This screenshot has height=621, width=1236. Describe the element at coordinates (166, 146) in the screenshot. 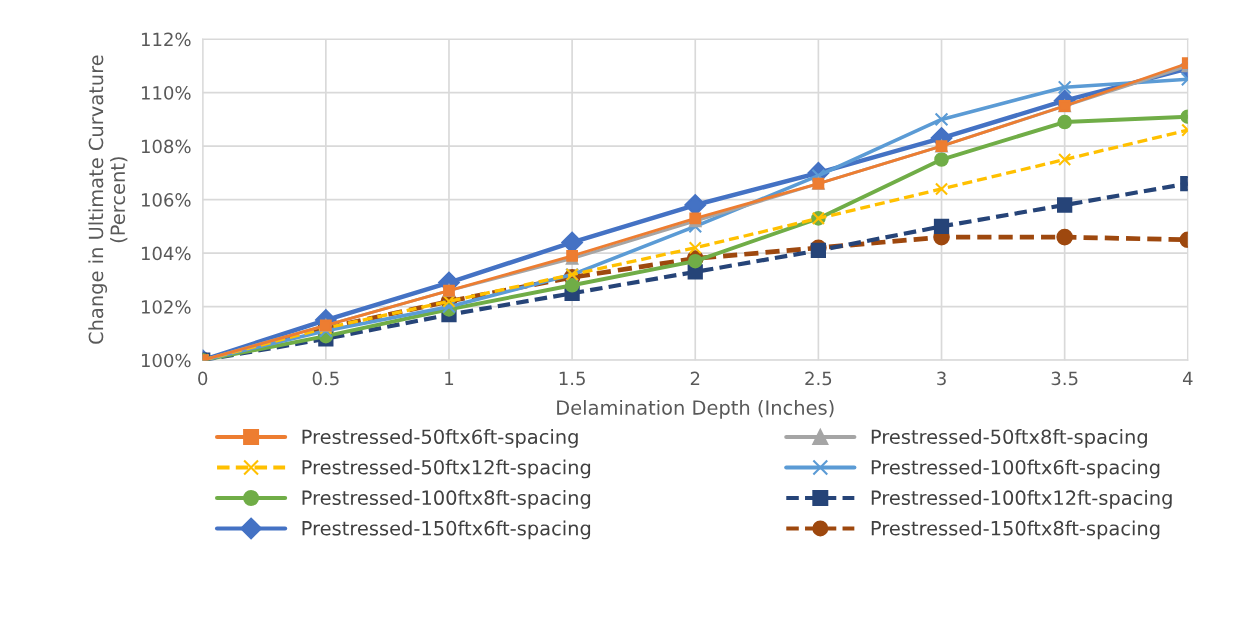

I see `y-tick-label: 108%` at that location.